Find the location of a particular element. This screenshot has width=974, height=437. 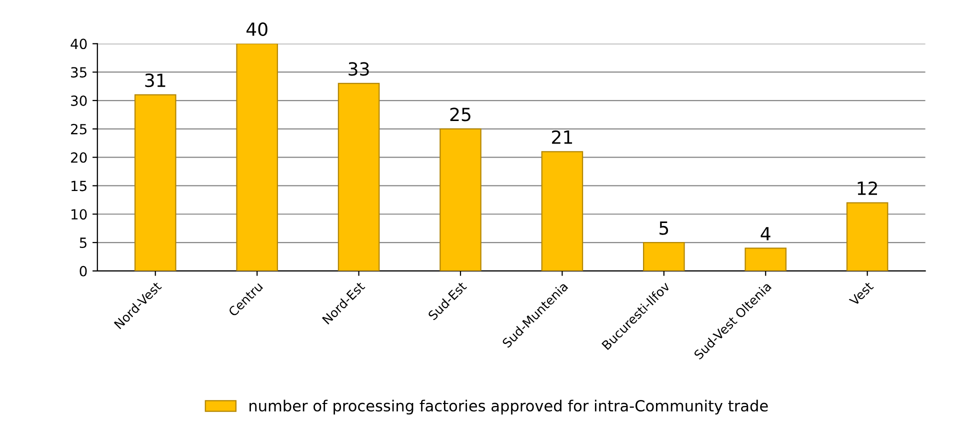

data-label: 31 is located at coordinates (155, 81).